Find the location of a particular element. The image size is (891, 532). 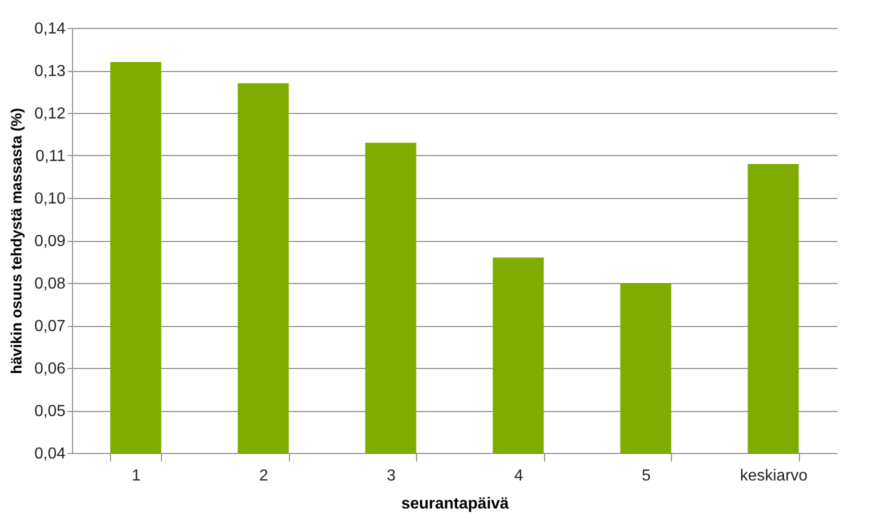

y-tick-label: 0,08 is located at coordinates (50, 284).